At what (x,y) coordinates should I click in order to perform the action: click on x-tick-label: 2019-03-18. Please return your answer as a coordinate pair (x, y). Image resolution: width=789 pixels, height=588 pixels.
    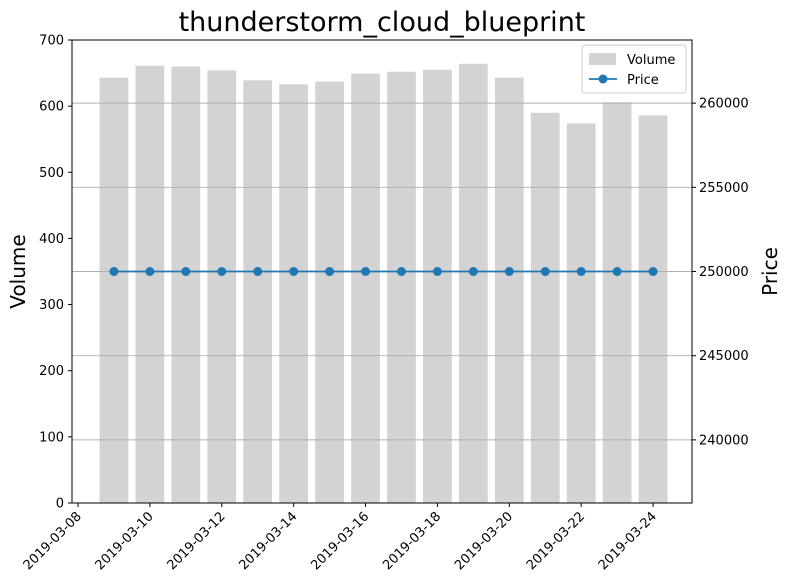
    Looking at the image, I should click on (412, 541).